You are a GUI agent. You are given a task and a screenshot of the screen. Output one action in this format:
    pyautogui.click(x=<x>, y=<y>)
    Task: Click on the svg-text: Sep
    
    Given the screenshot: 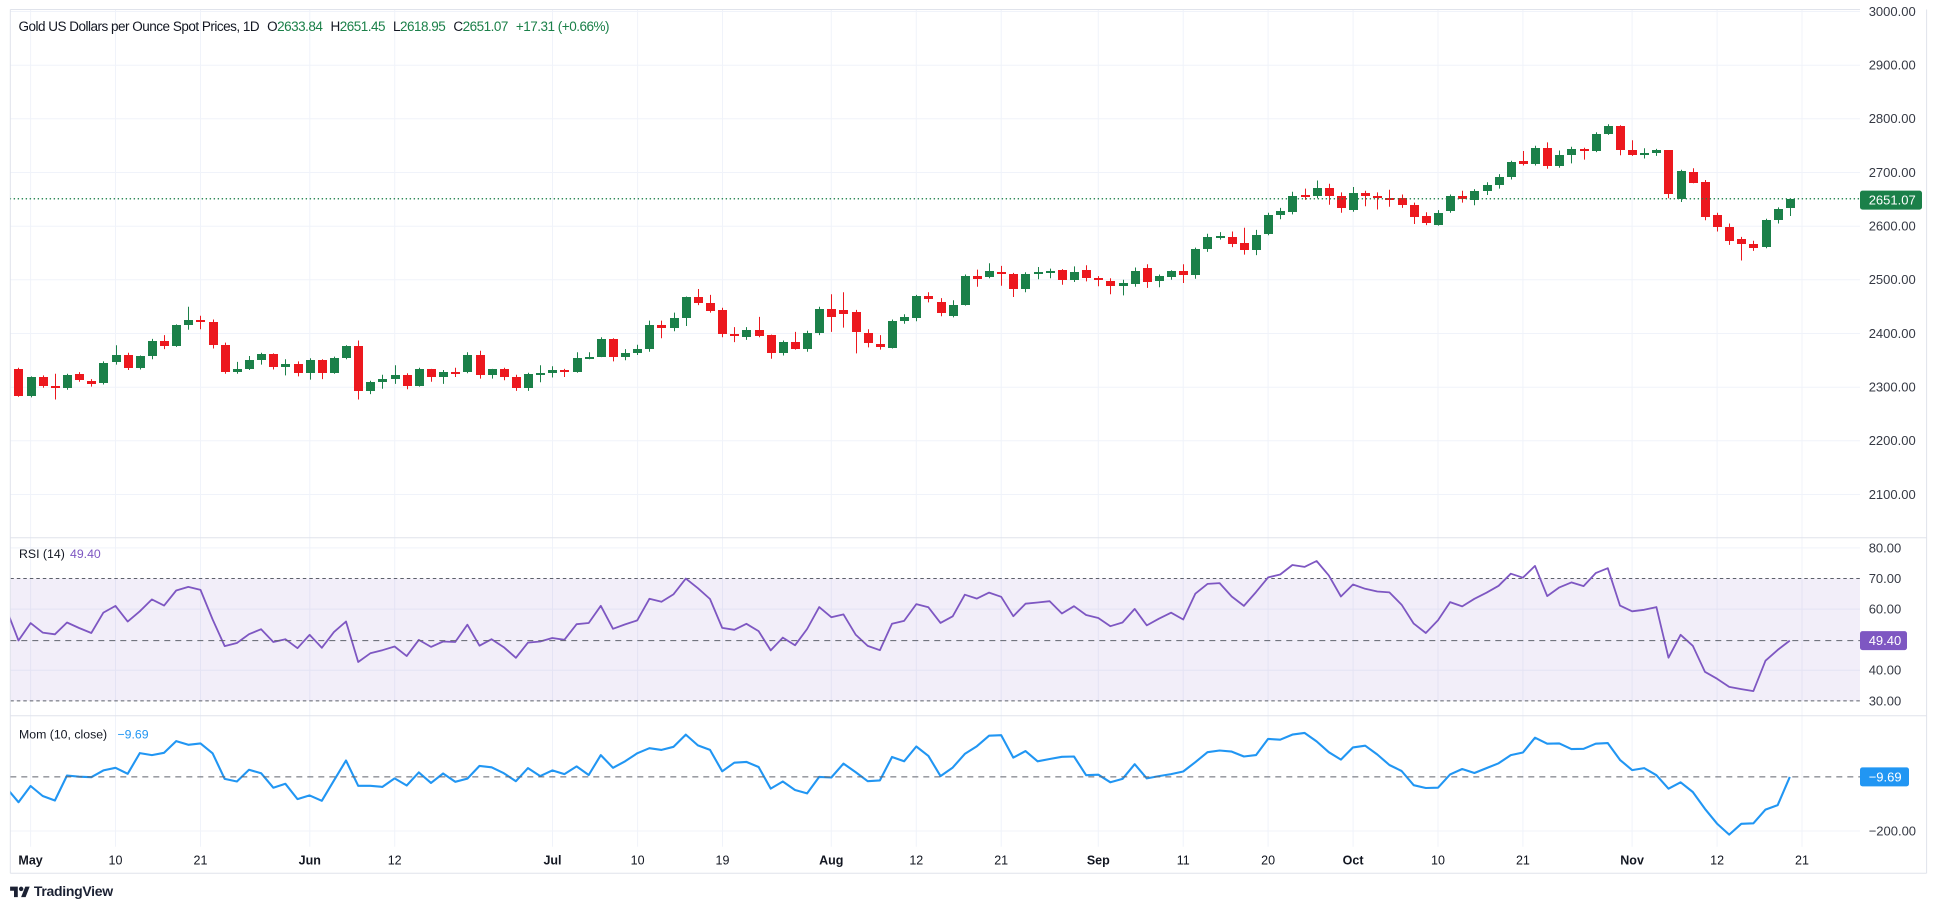 What is the action you would take?
    pyautogui.click(x=1098, y=861)
    